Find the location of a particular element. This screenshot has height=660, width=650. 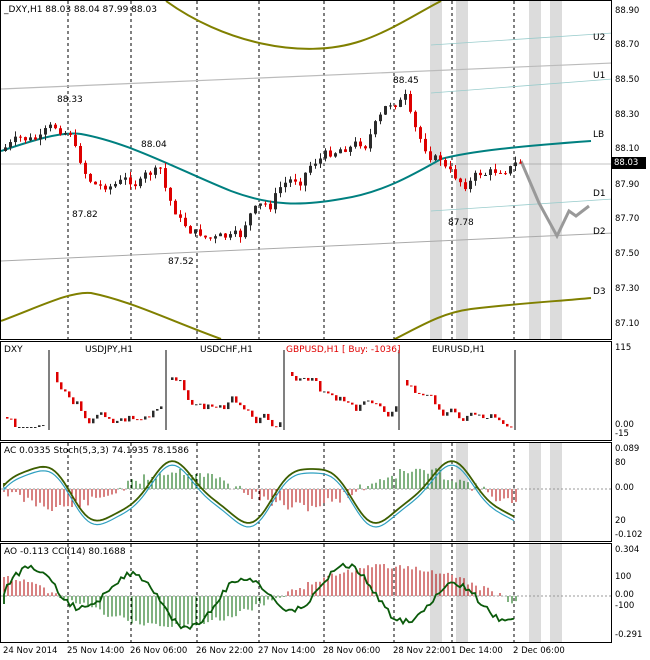

cci-pane: AO -0.113 CCI(14) 80.1688 is located at coordinates (306, 593).